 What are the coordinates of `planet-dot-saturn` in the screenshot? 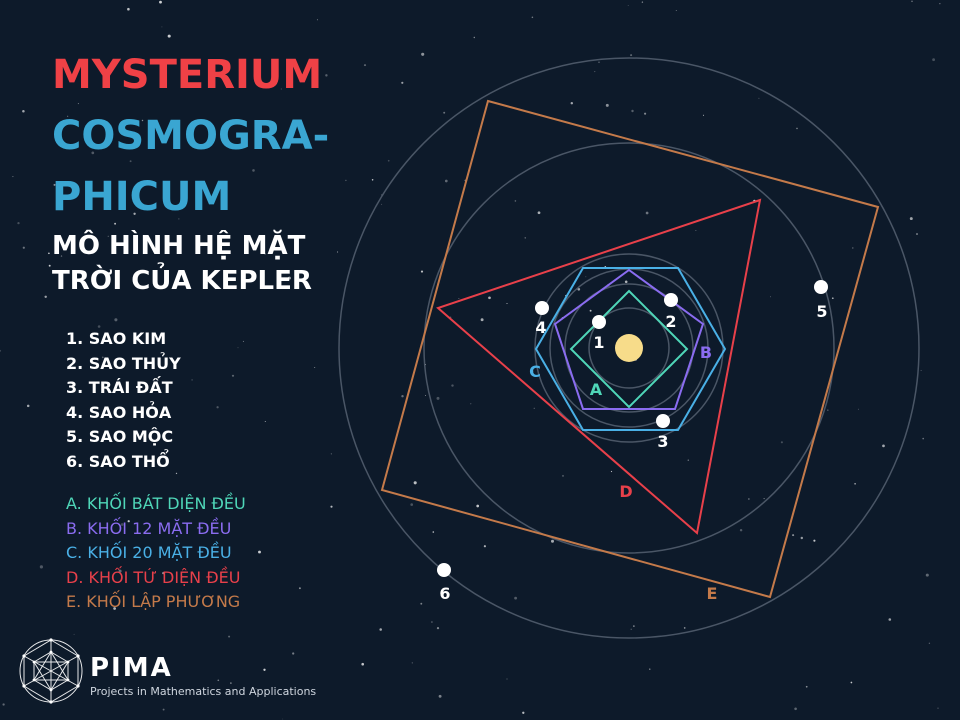 It's located at (444, 570).